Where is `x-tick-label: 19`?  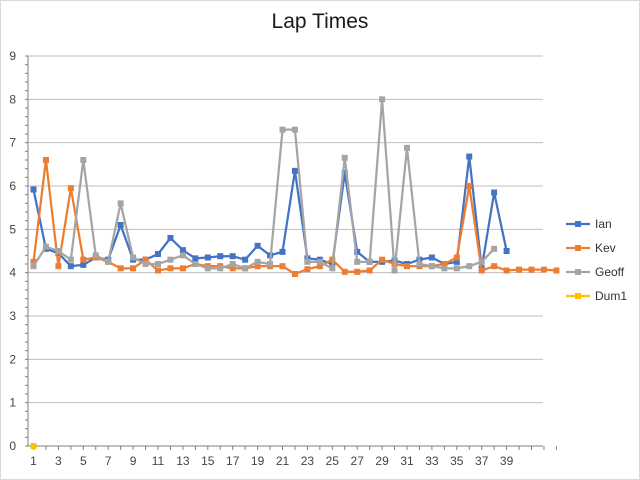 x-tick-label: 19 is located at coordinates (258, 461).